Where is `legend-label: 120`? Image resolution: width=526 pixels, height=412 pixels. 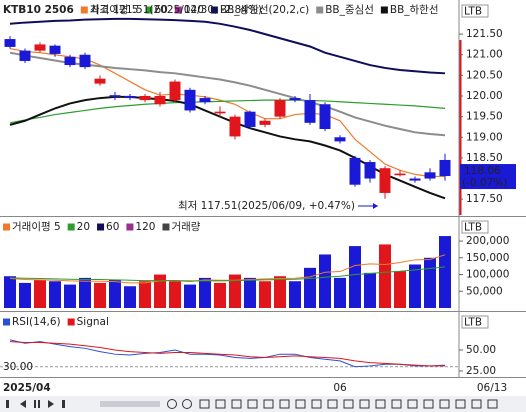
legend-label: 120 is located at coordinates (145, 227).